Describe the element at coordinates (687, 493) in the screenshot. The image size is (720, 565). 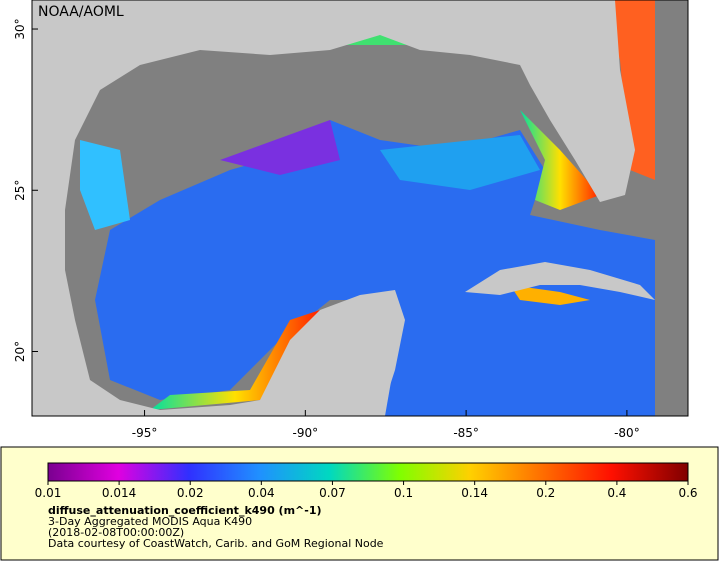
I see `colorbar-tick-label: 0.6` at that location.